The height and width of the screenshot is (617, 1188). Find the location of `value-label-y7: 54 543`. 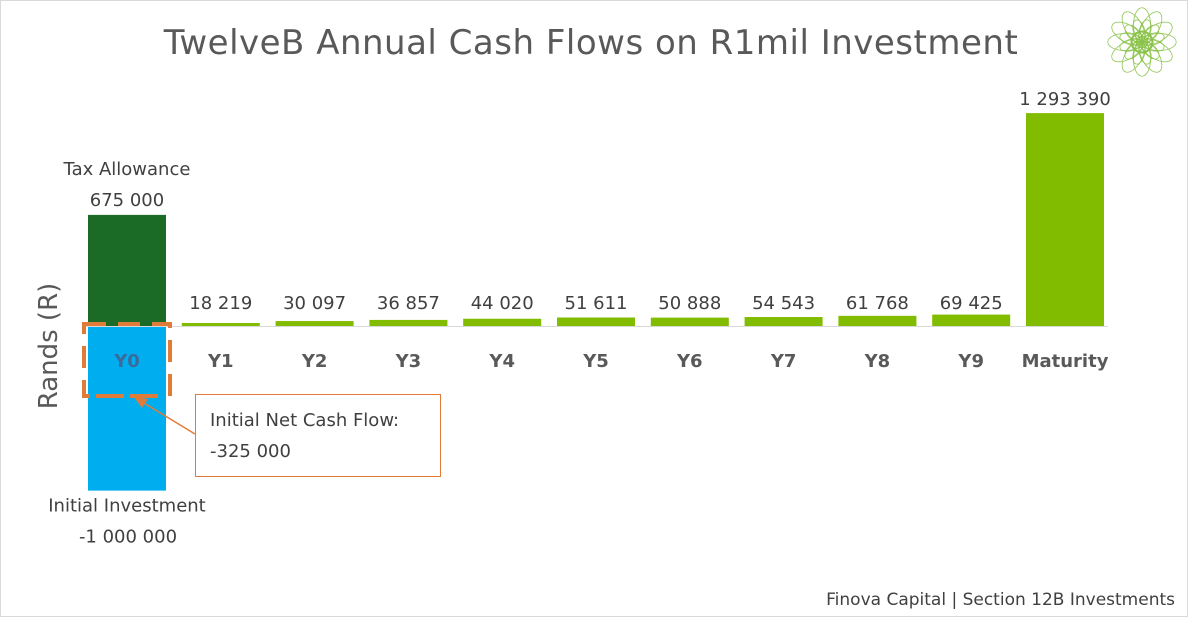

value-label-y7: 54 543 is located at coordinates (783, 303).